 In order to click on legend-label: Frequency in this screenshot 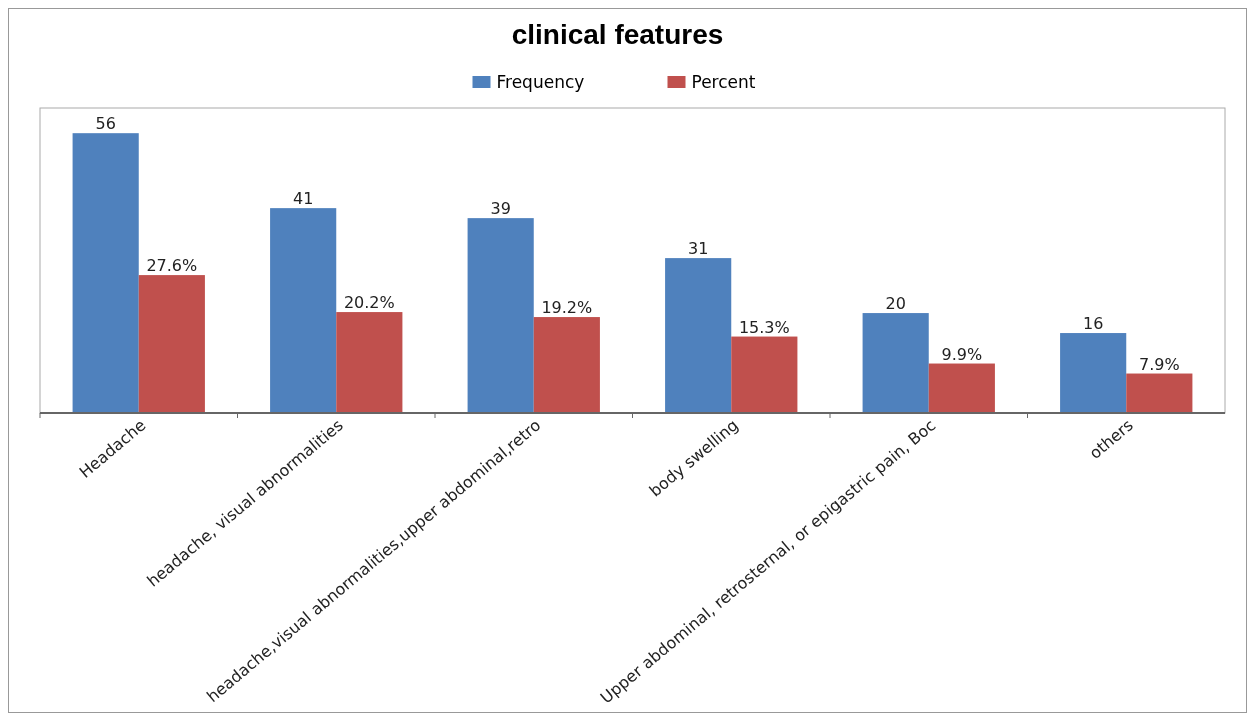, I will do `click(540, 82)`.